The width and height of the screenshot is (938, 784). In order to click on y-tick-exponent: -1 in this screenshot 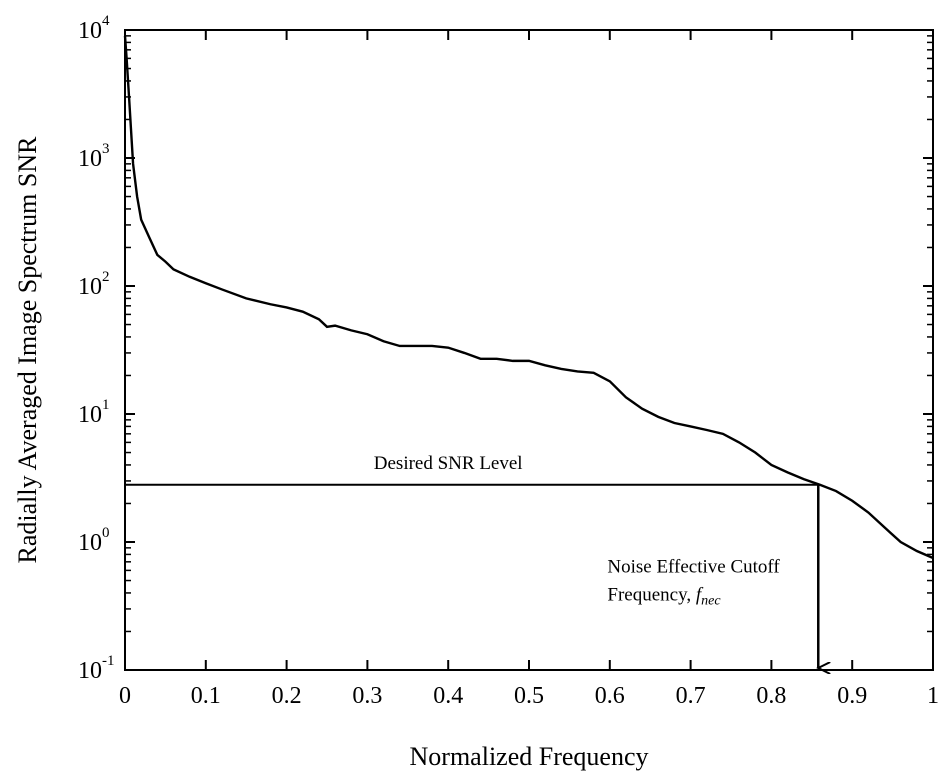, I will do `click(108, 661)`.